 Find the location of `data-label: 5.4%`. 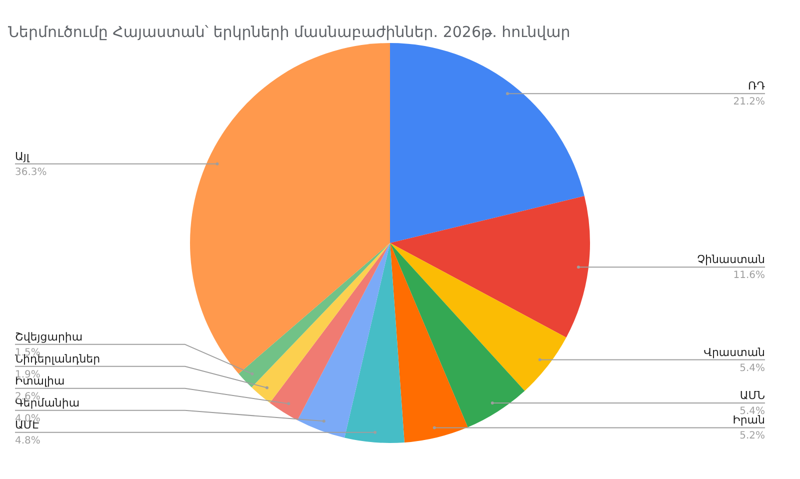

data-label: 5.4% is located at coordinates (752, 368).